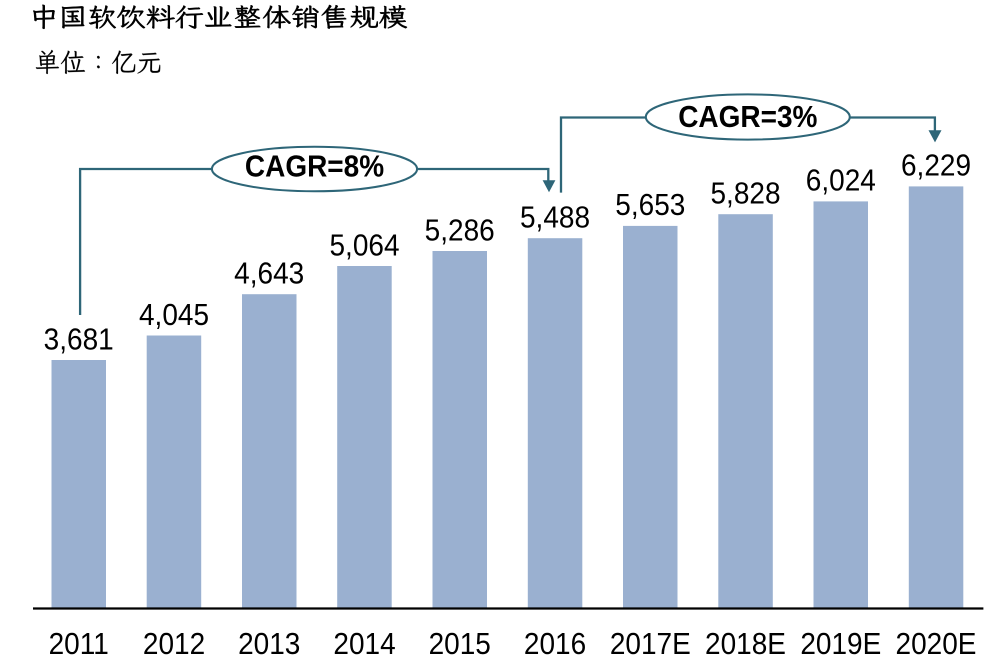 Image resolution: width=1007 pixels, height=662 pixels. I want to click on svg-text: 2012, so click(174, 644).